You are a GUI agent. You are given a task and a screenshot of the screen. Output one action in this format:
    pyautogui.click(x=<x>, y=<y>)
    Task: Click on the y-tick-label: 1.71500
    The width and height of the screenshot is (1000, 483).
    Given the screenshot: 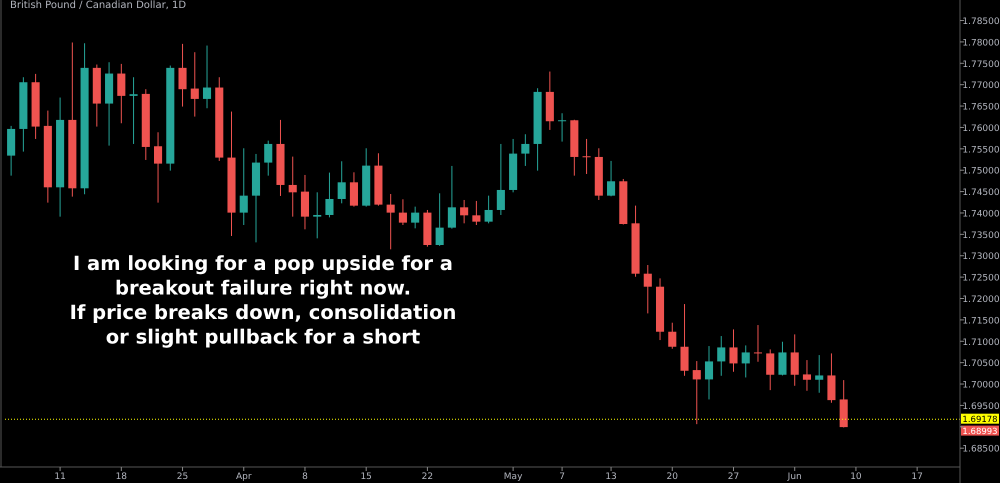 What is the action you would take?
    pyautogui.click(x=981, y=321)
    